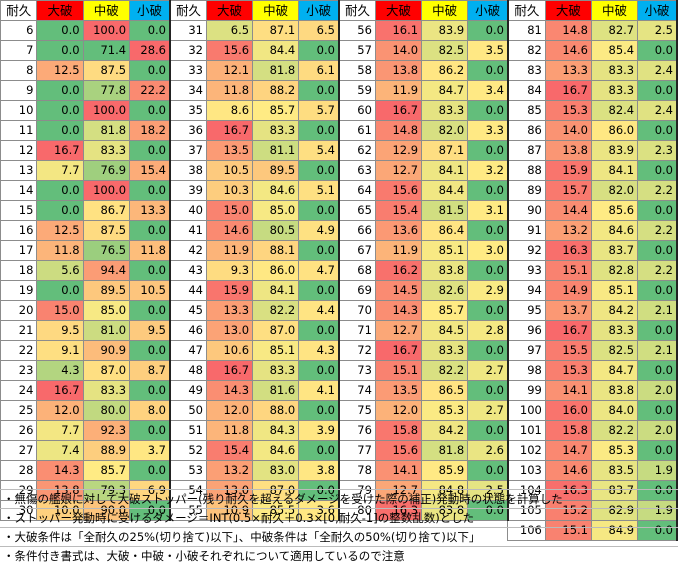 The width and height of the screenshot is (678, 565). Describe the element at coordinates (19, 90) in the screenshot. I see `durability-cell: 9` at that location.